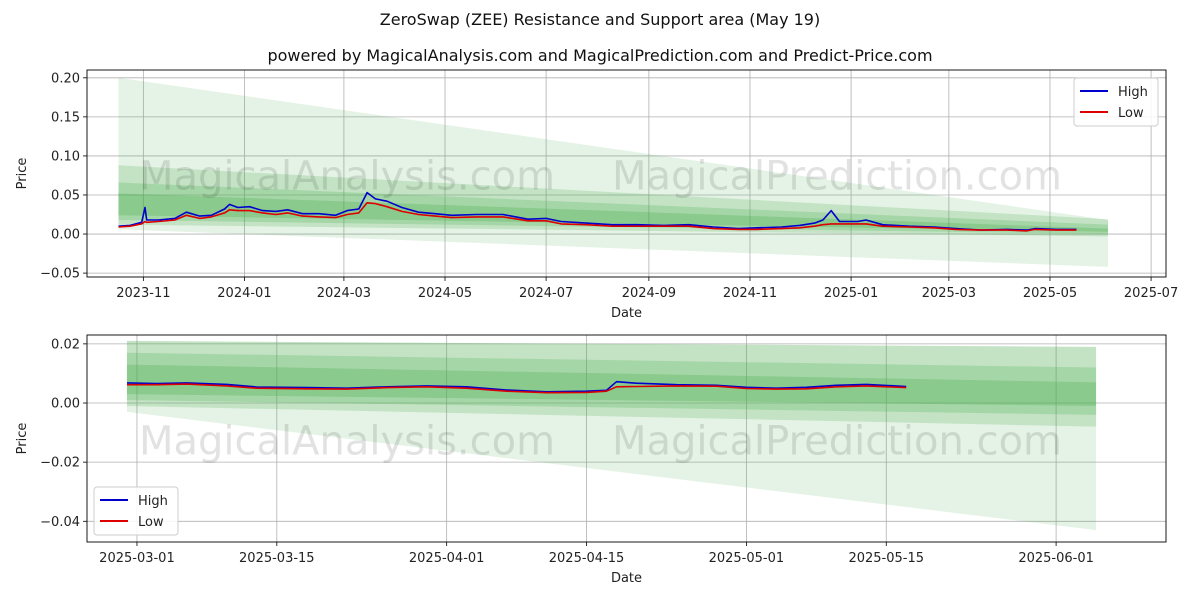 This screenshot has height=600, width=1200. Describe the element at coordinates (65, 156) in the screenshot. I see `y-tick-label: 0.10` at that location.